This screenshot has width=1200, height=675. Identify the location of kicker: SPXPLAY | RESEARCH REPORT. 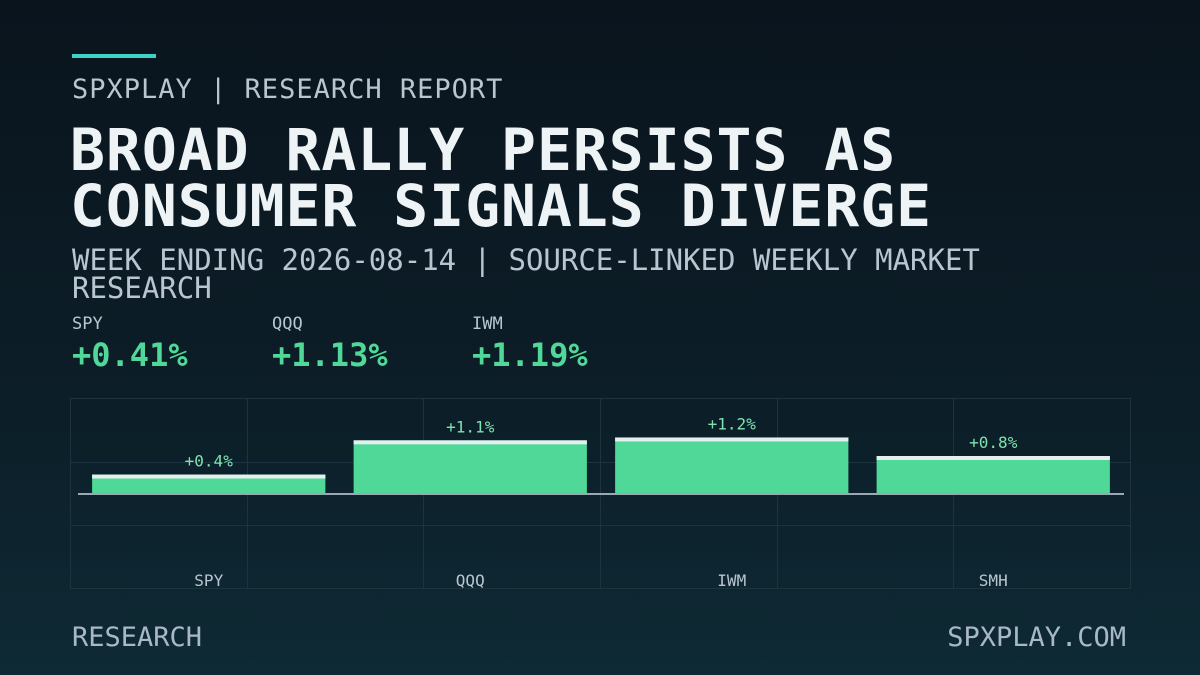
(288, 89).